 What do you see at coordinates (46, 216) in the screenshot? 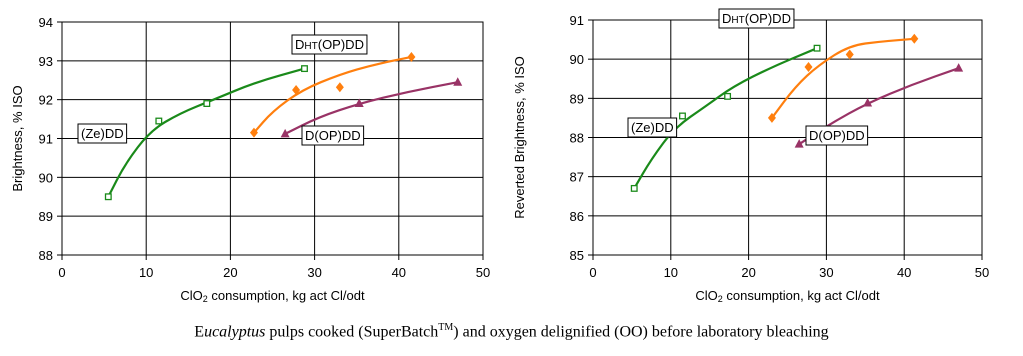
I see `y-tick-label-1: 89` at bounding box center [46, 216].